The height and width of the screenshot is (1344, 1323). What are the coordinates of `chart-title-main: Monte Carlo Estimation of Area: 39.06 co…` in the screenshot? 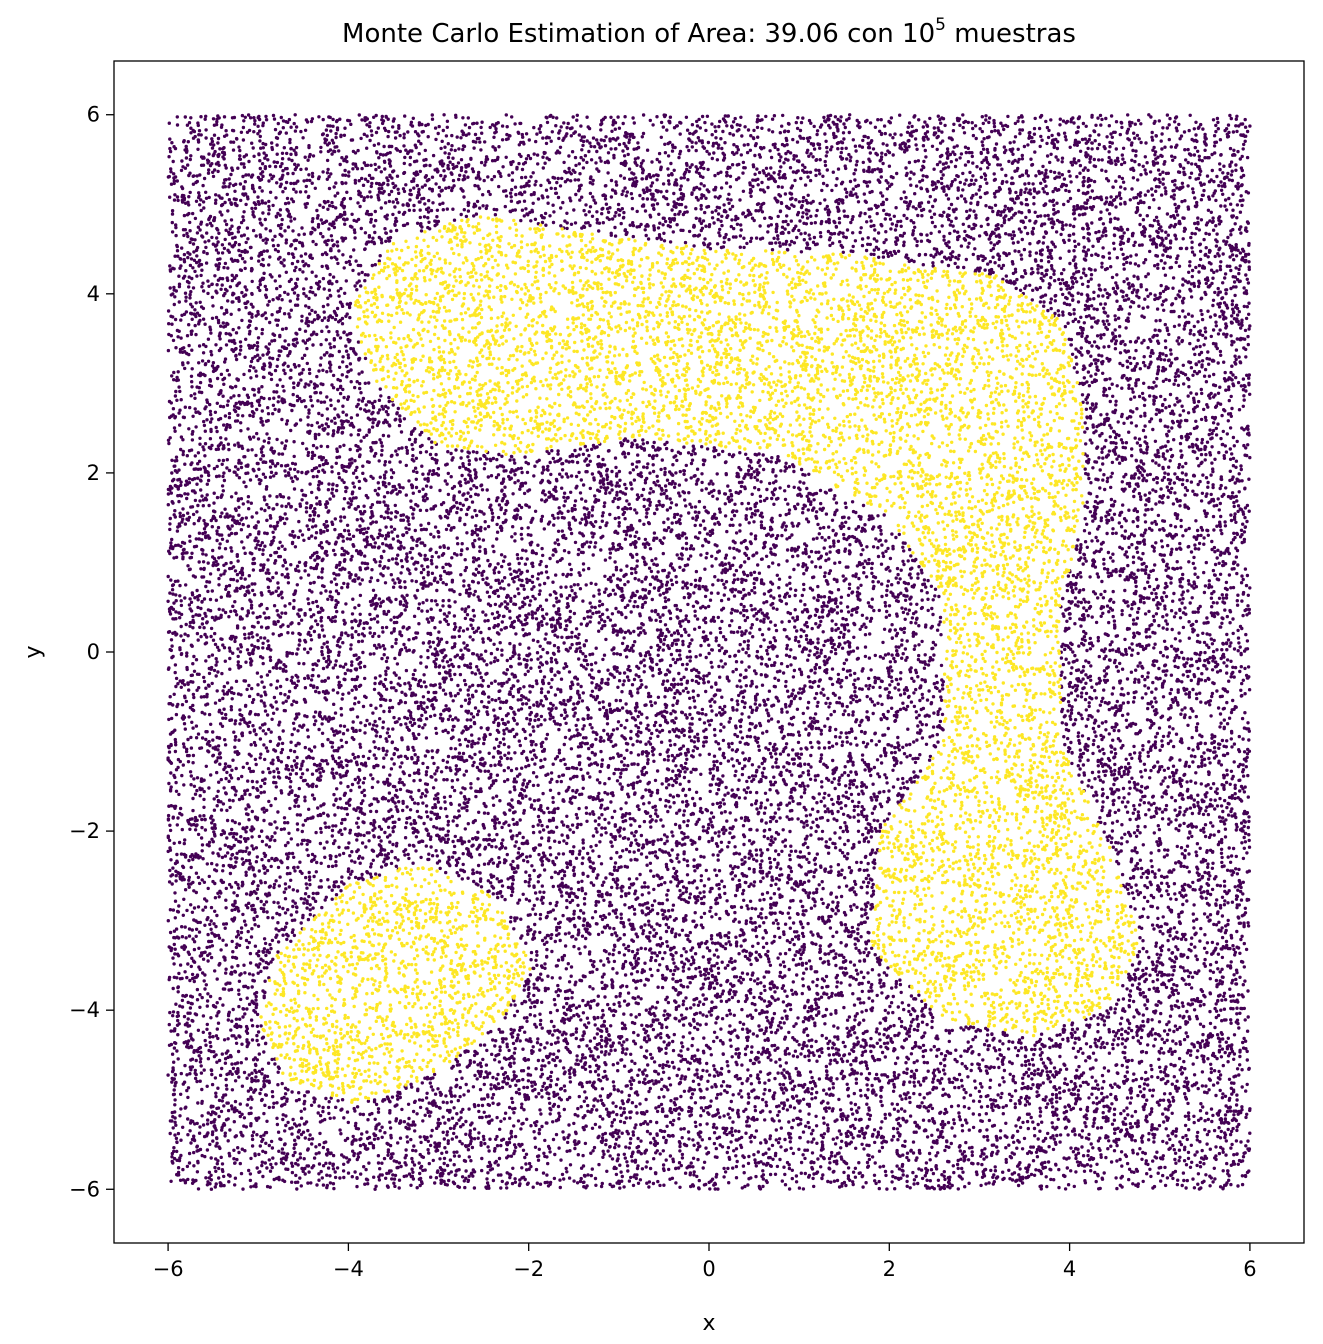 It's located at (638, 34).